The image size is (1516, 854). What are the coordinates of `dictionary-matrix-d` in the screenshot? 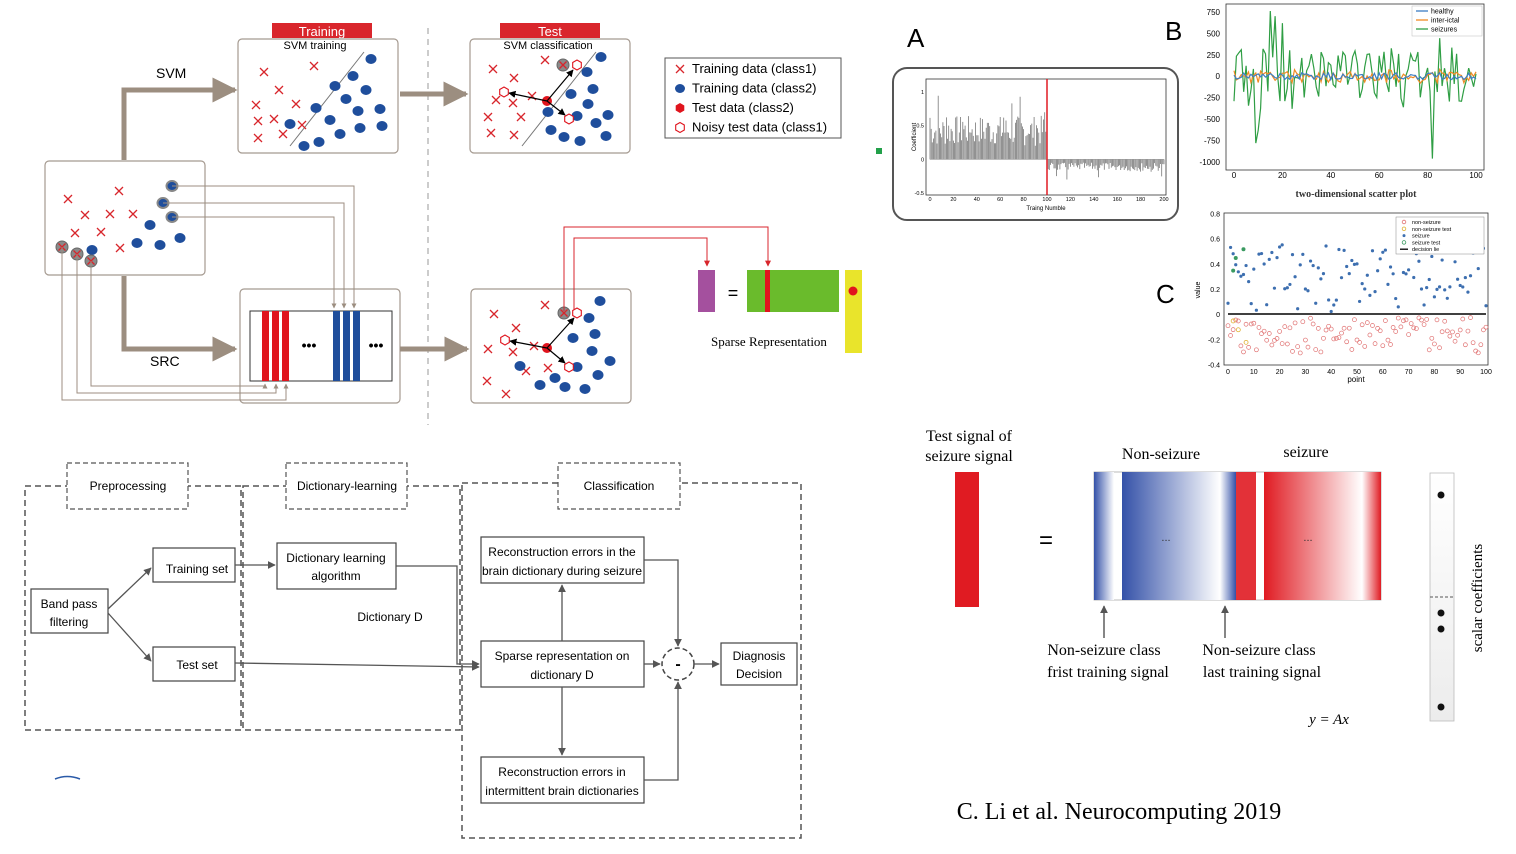 It's located at (1237, 536).